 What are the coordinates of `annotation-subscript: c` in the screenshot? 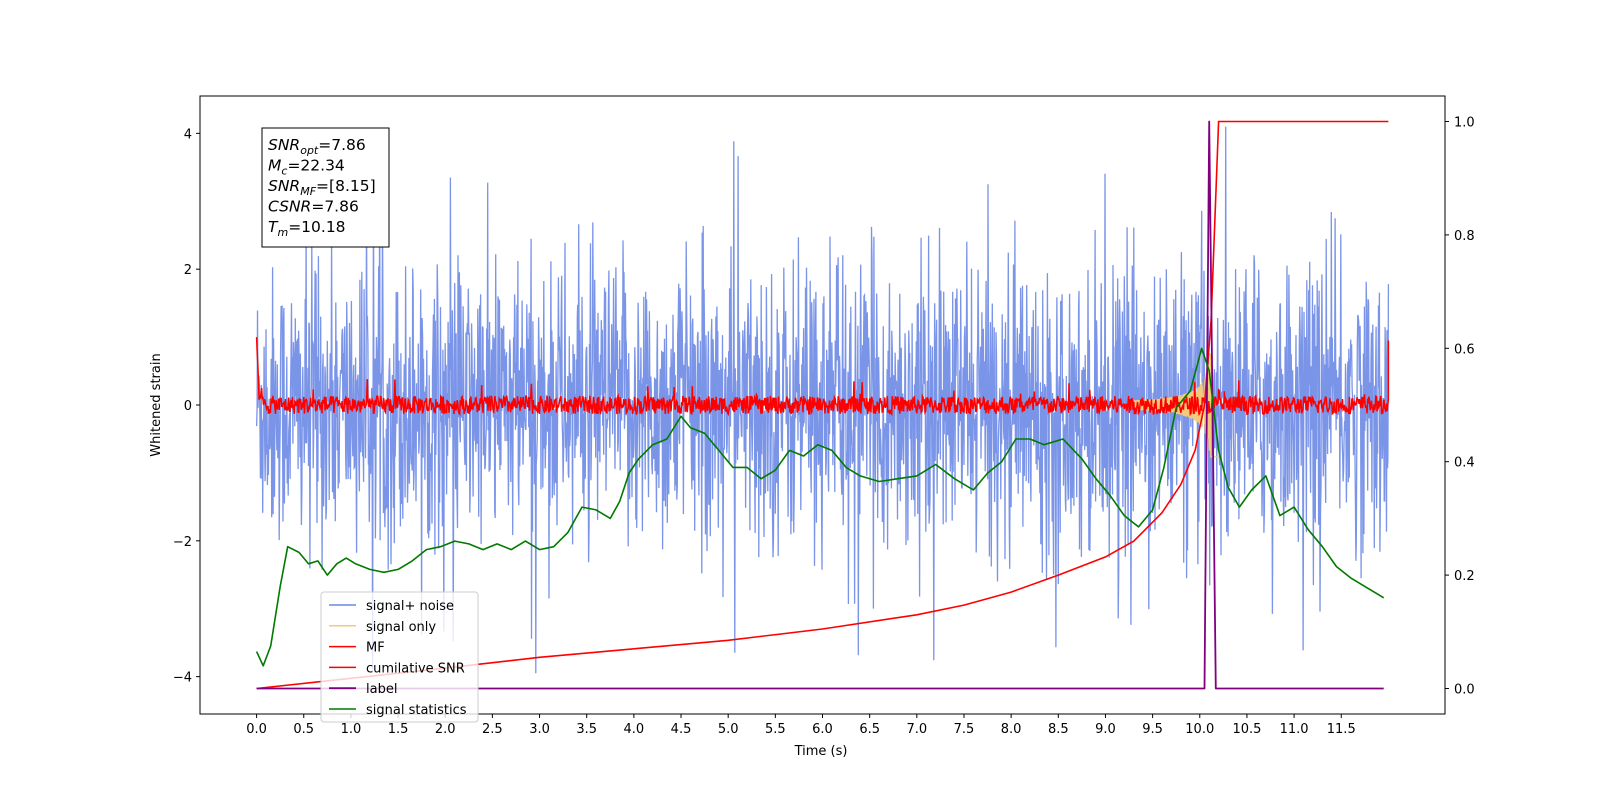 It's located at (284, 171).